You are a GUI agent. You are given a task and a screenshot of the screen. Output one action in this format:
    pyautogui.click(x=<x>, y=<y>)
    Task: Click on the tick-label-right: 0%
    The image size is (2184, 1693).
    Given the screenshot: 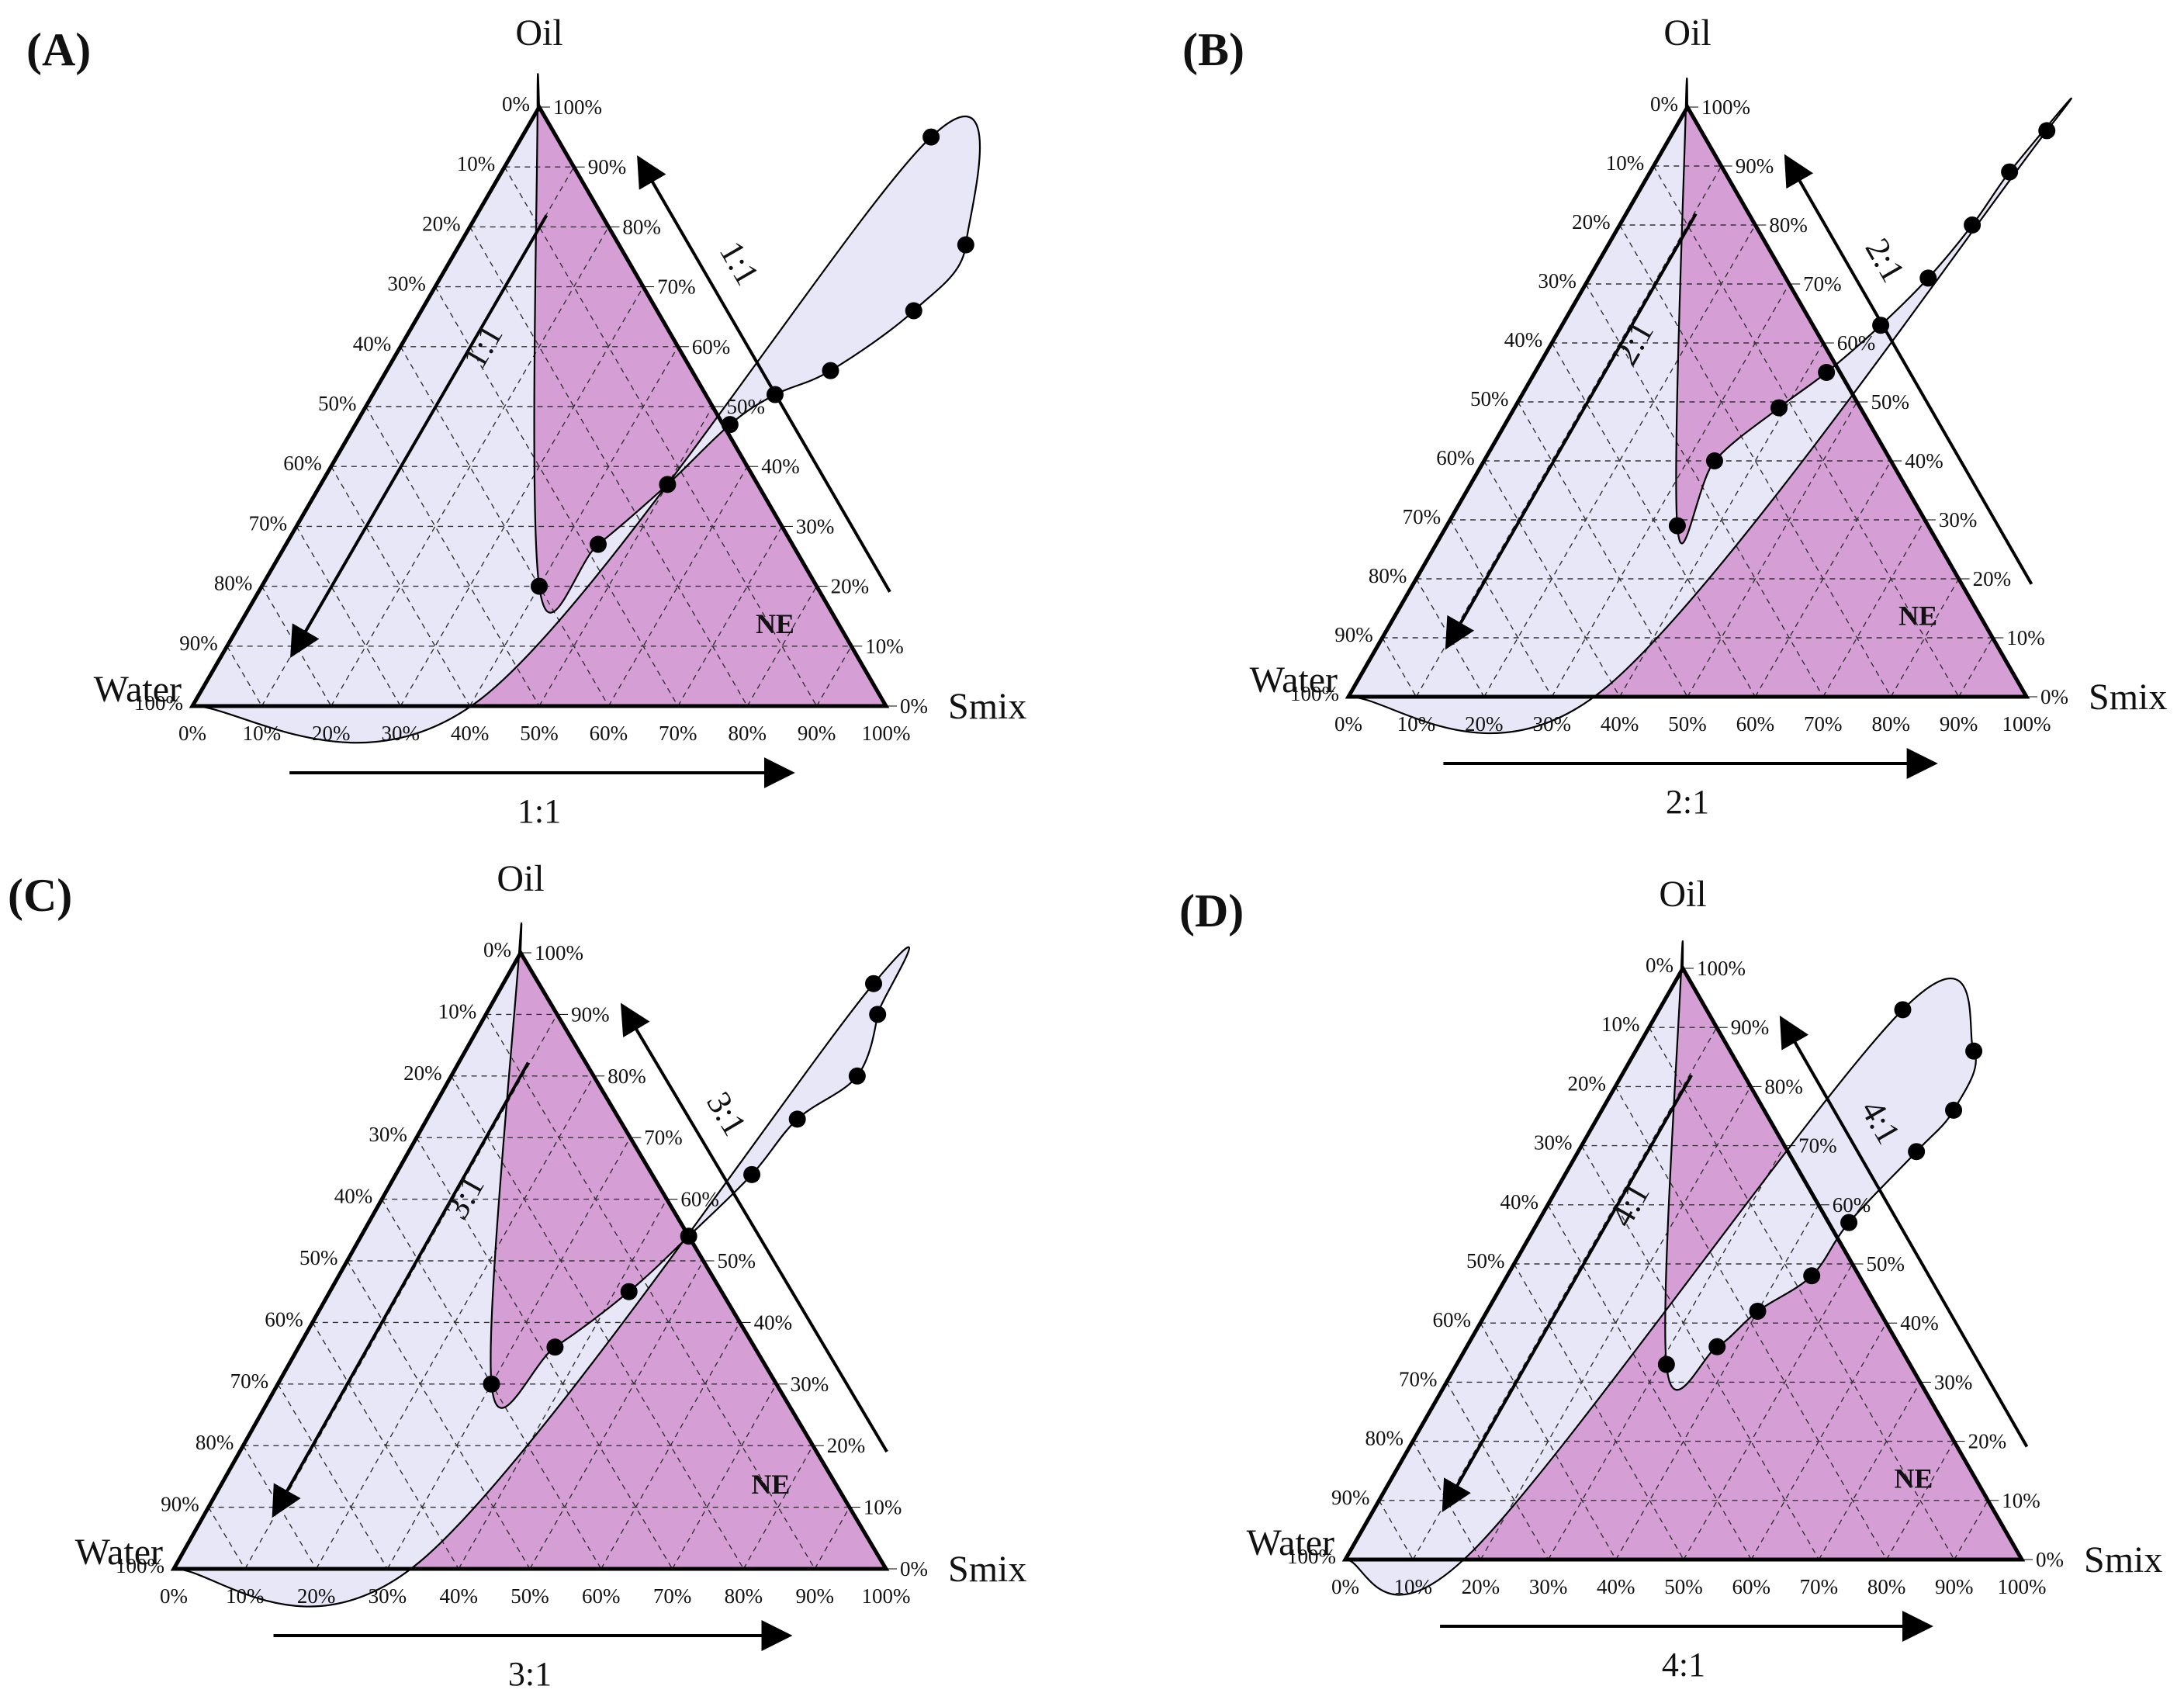 What is the action you would take?
    pyautogui.click(x=914, y=1568)
    